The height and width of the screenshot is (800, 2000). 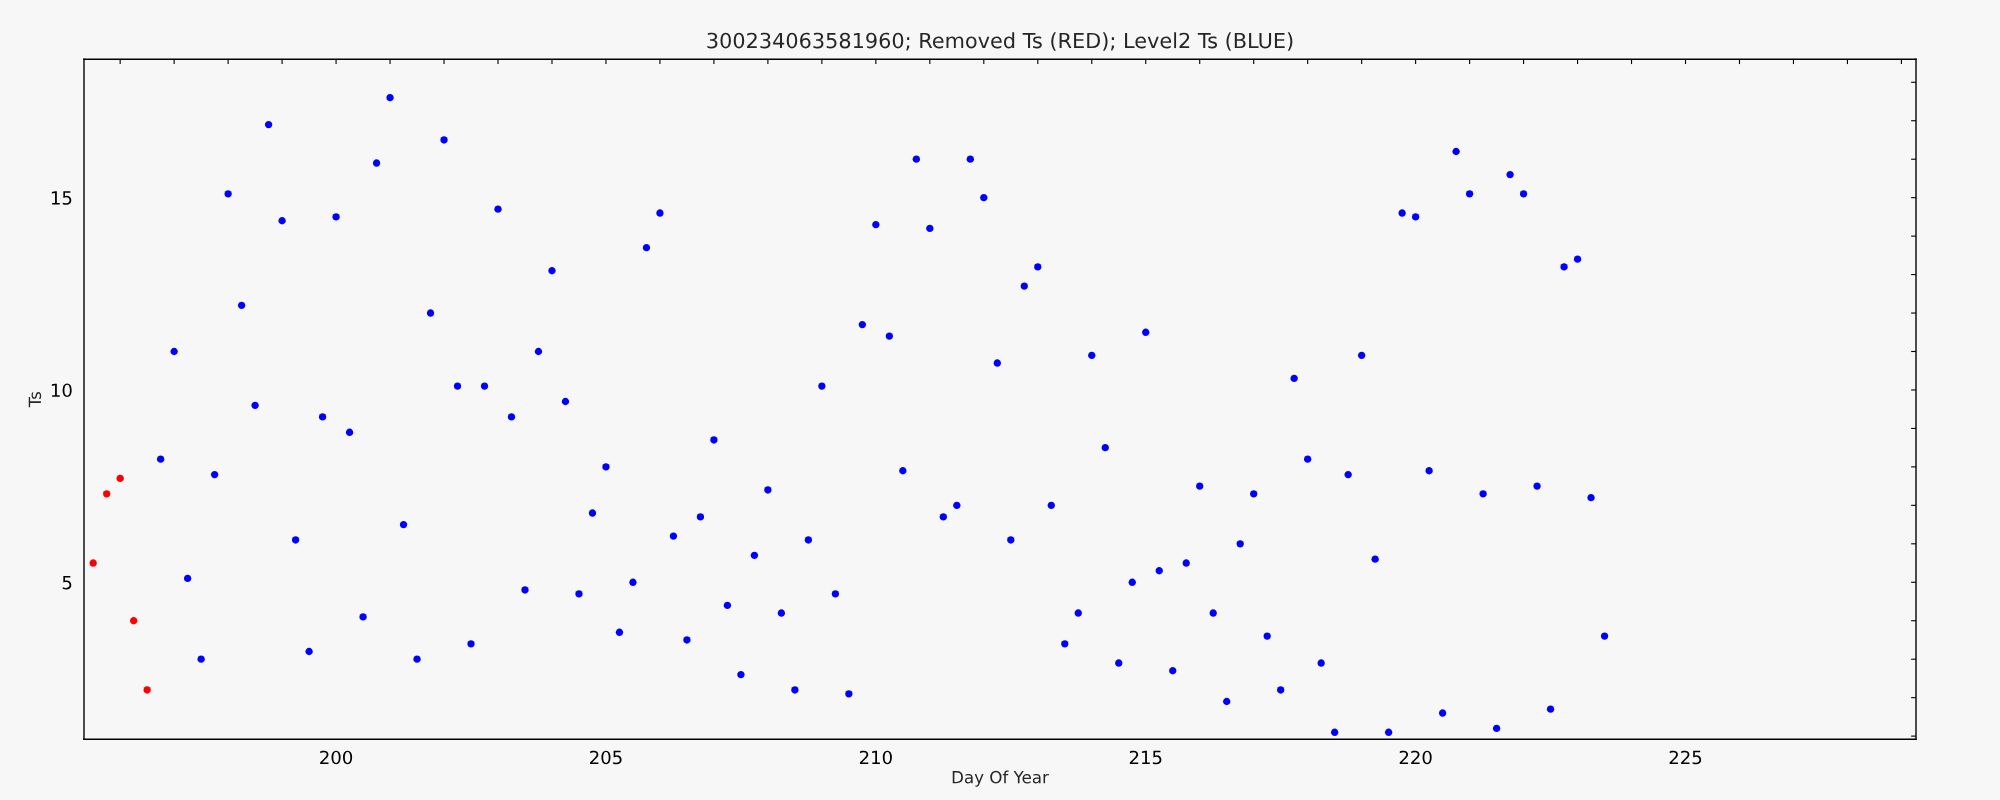 I want to click on x-tick-label: 200, so click(x=336, y=757).